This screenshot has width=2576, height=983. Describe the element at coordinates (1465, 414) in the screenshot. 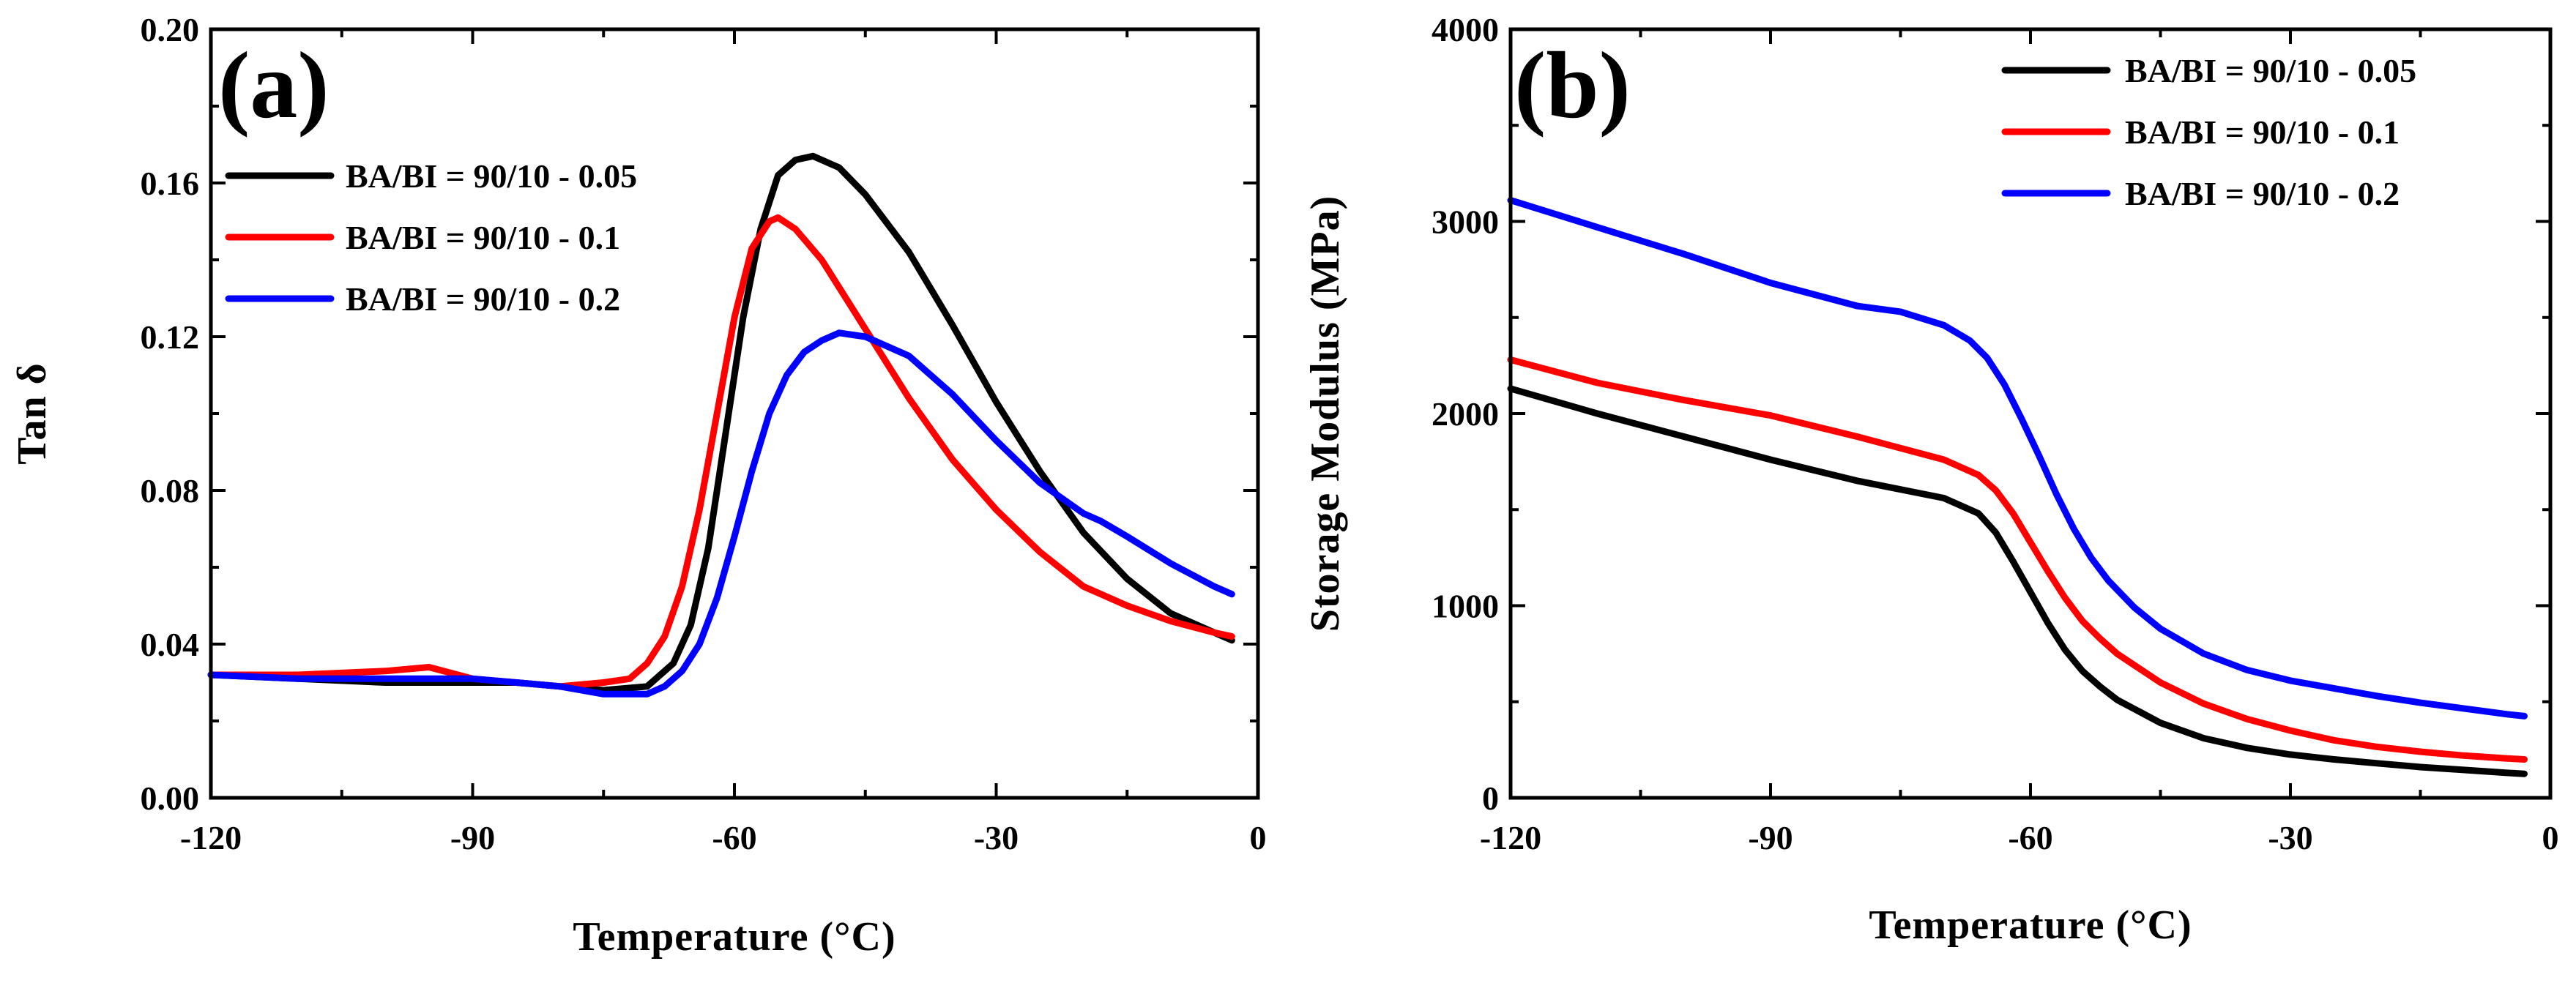

I see `y-tick-label: 2000` at that location.